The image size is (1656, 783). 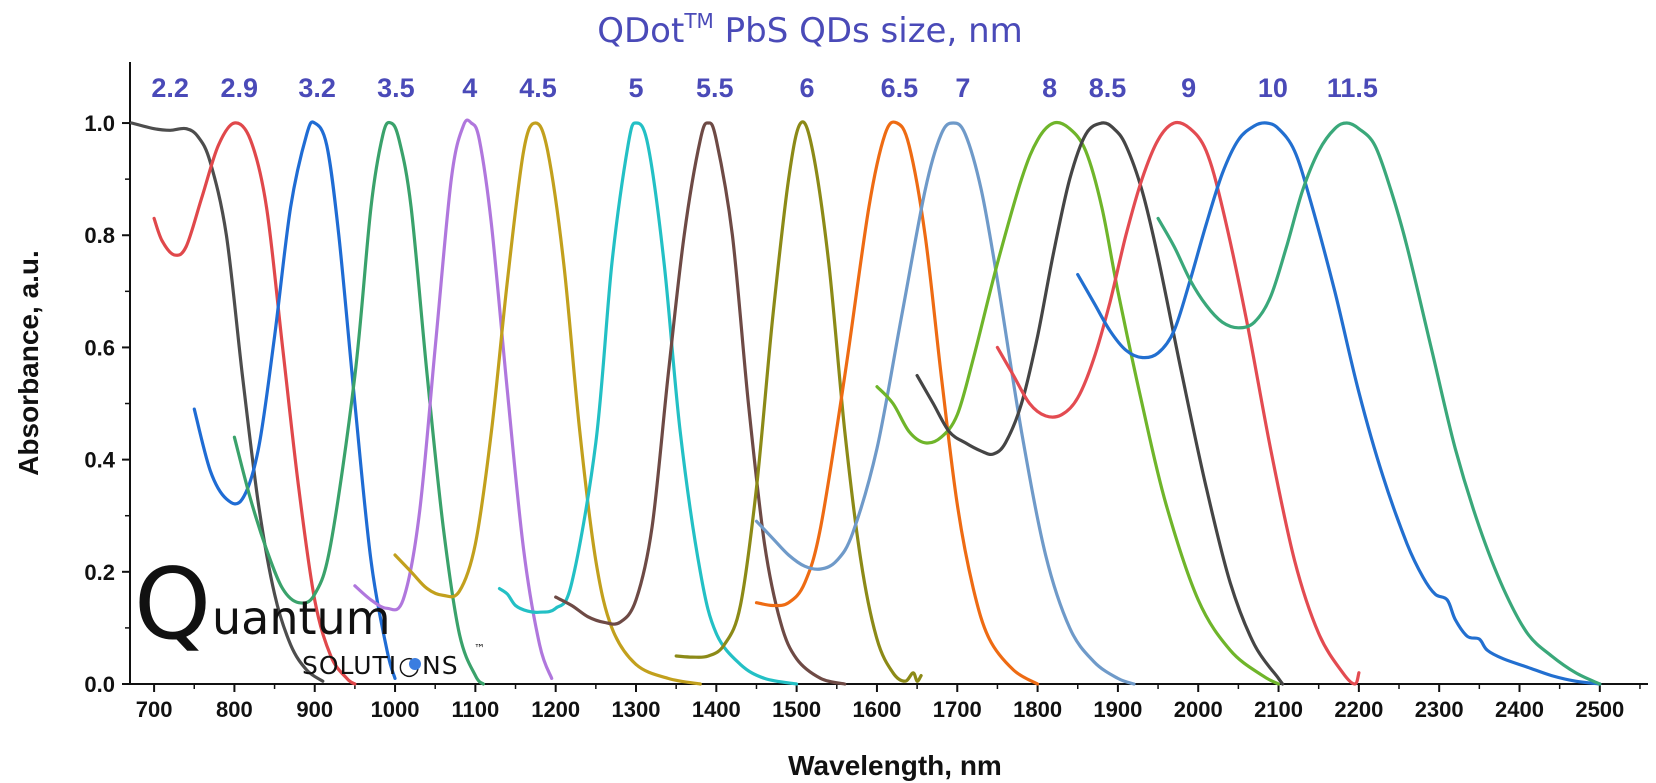 What do you see at coordinates (239, 88) in the screenshot?
I see `size-label-2-9nm: 2.9` at bounding box center [239, 88].